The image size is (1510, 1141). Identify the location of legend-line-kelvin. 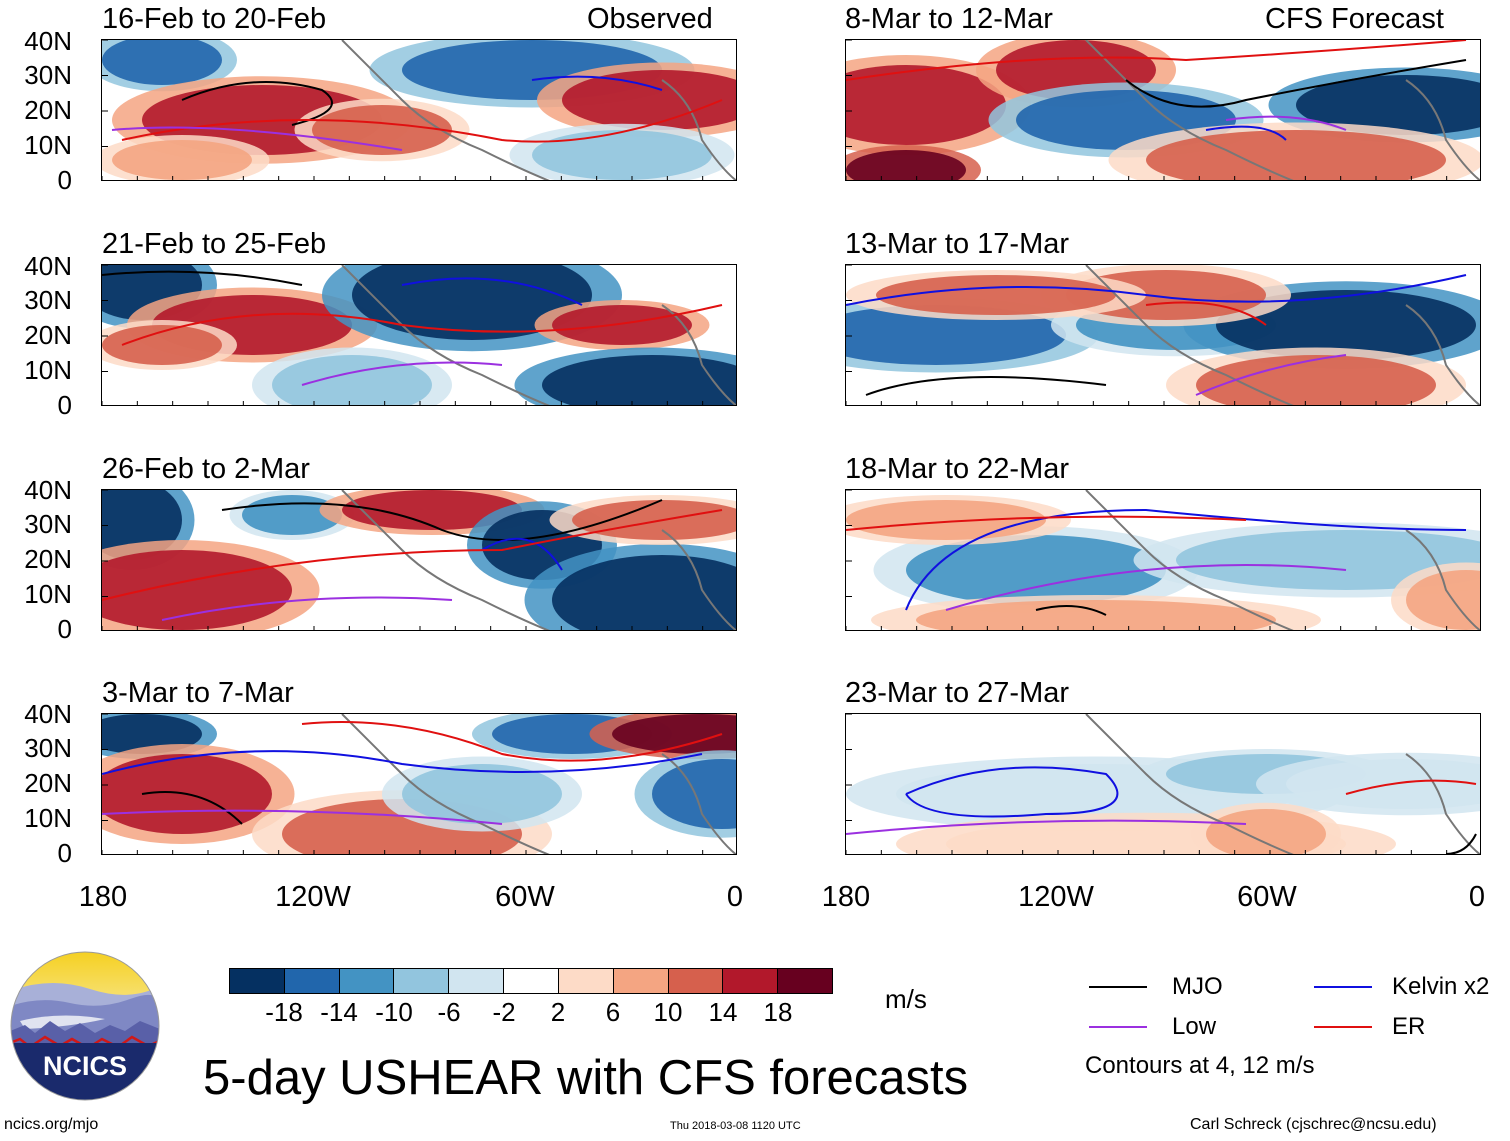
(1343, 987).